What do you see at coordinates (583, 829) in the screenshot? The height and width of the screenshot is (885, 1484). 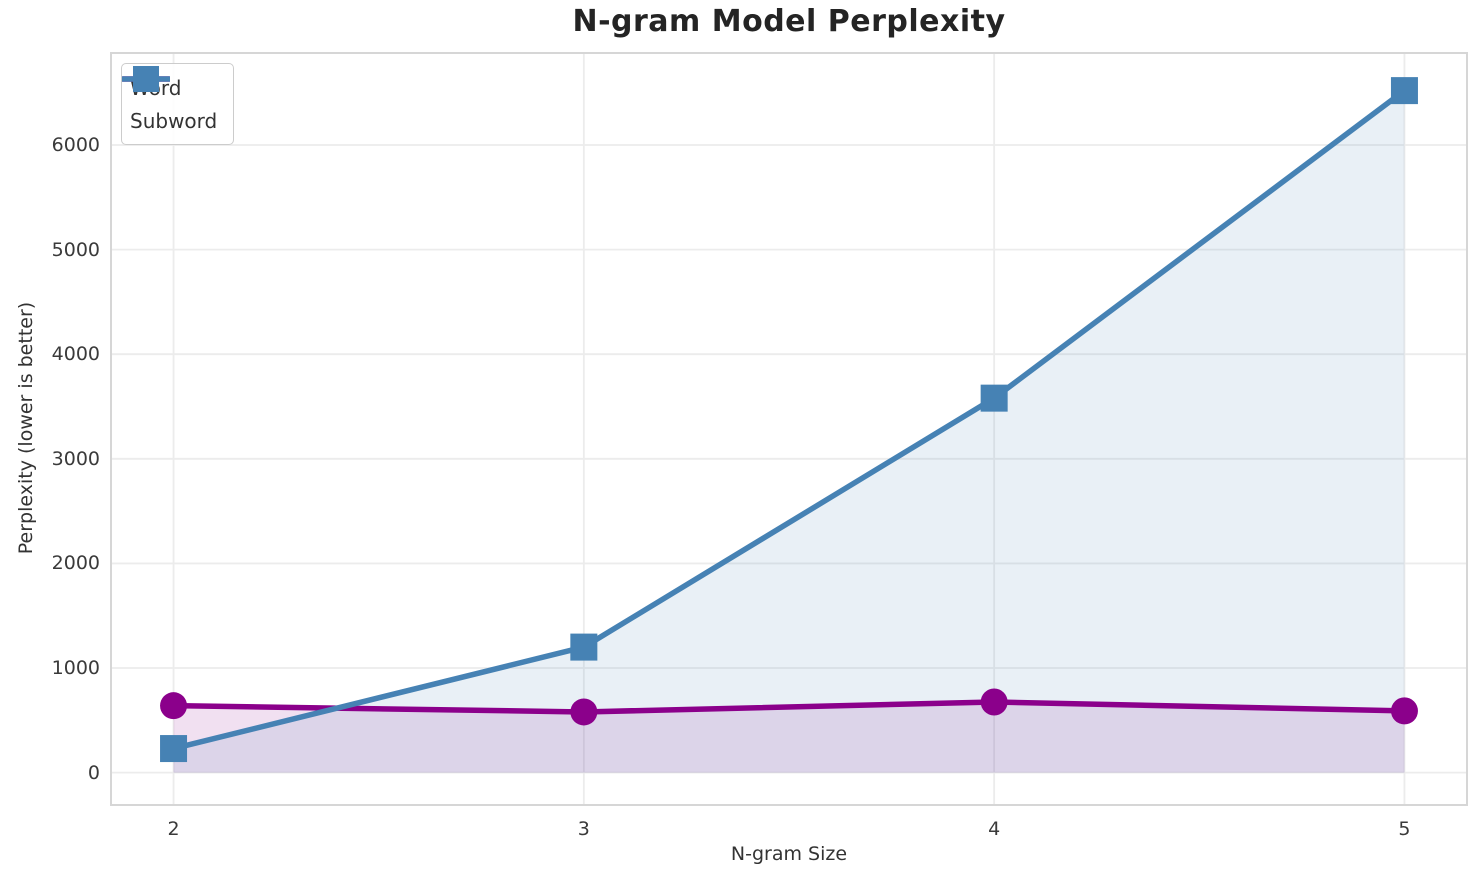 I see `x-tick-label: 3` at bounding box center [583, 829].